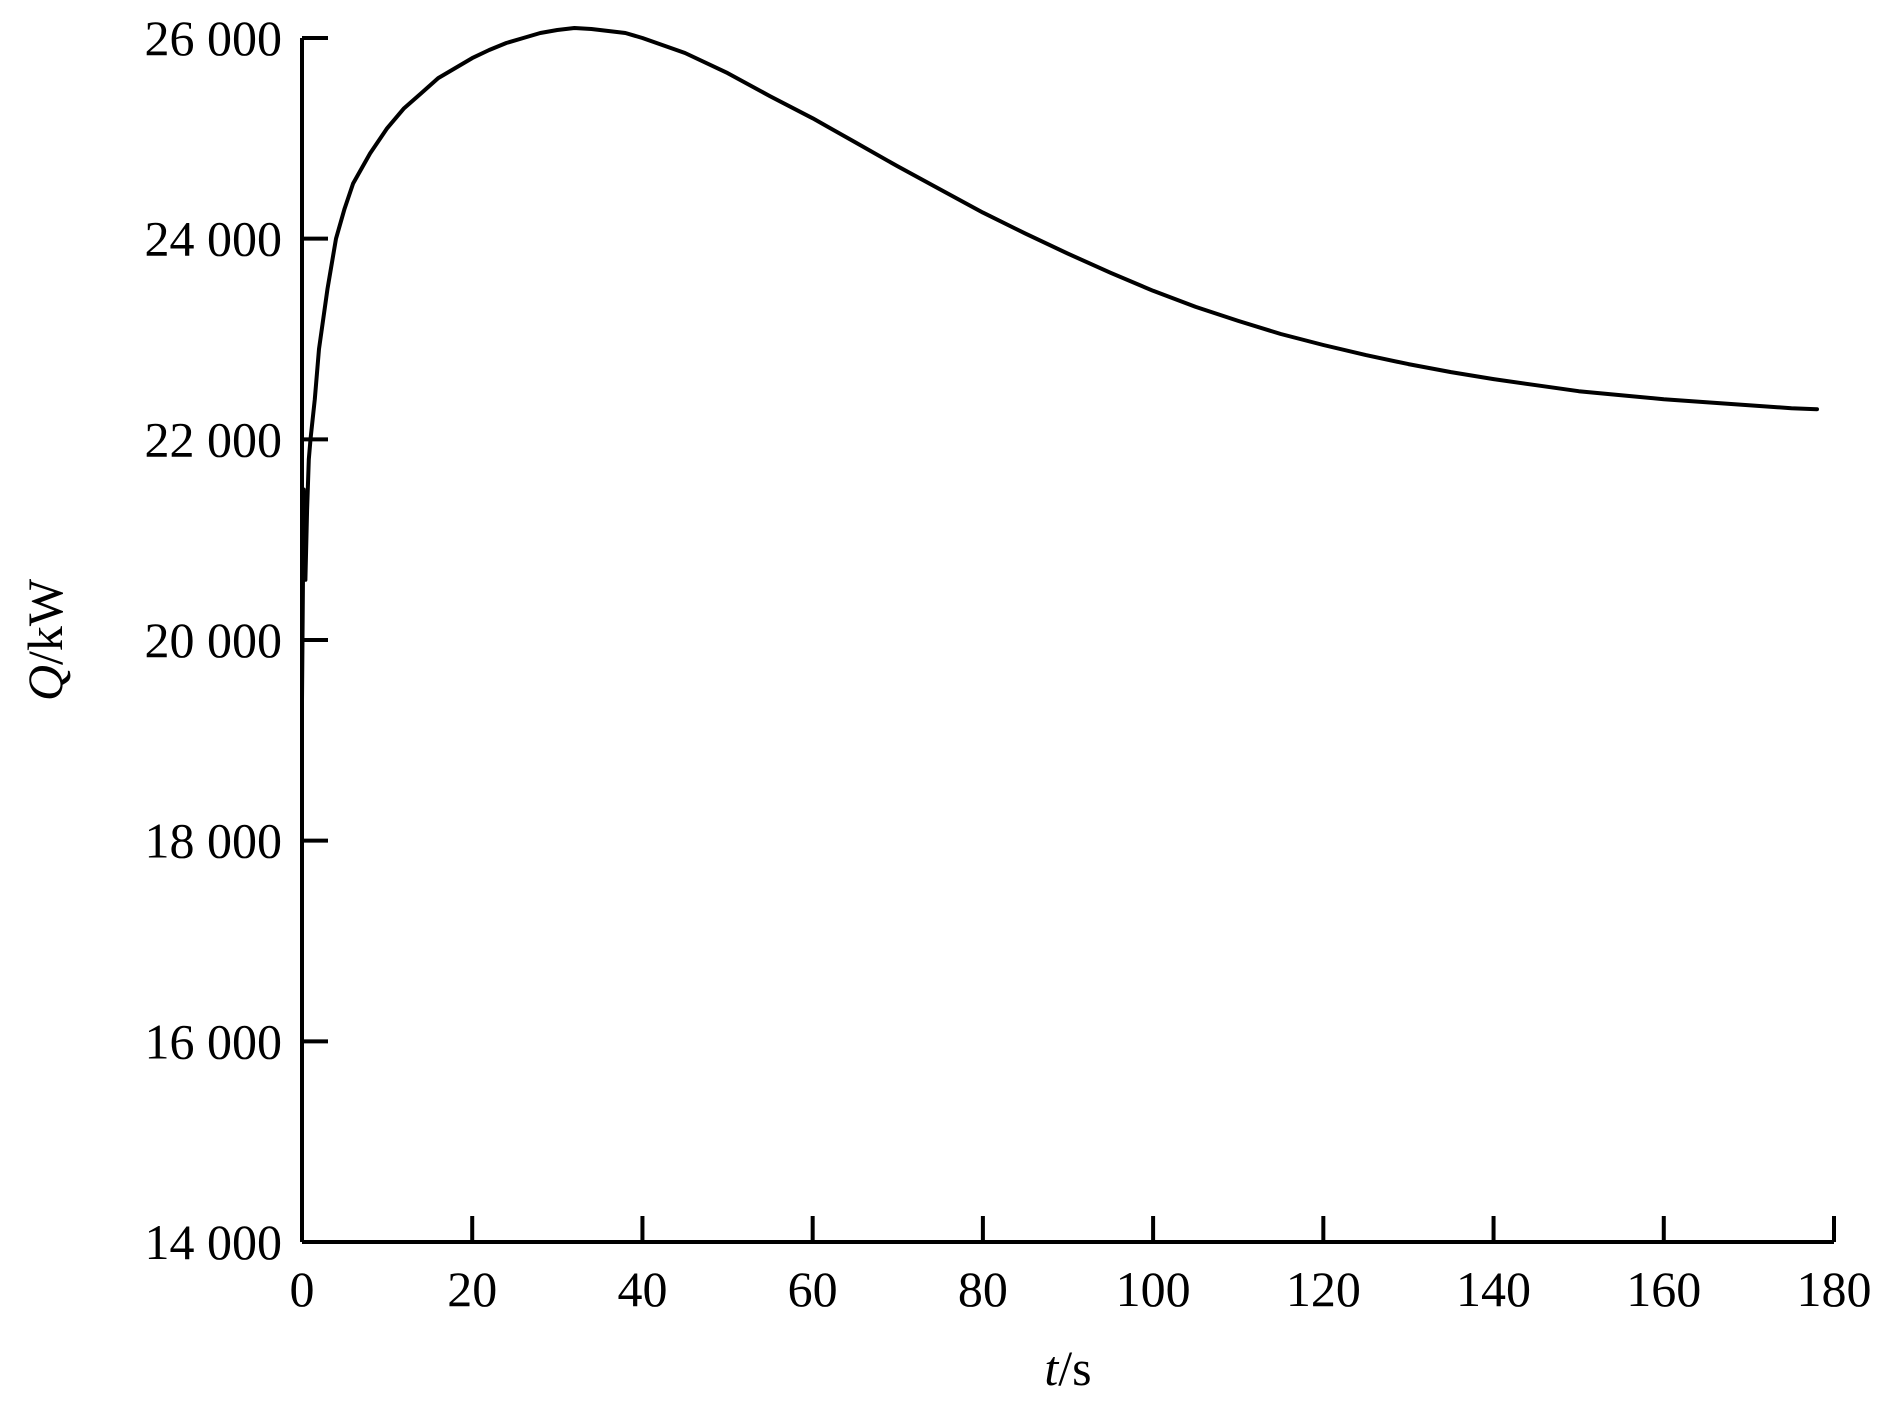  Describe the element at coordinates (214, 239) in the screenshot. I see `y-tick-label: 24 000` at that location.